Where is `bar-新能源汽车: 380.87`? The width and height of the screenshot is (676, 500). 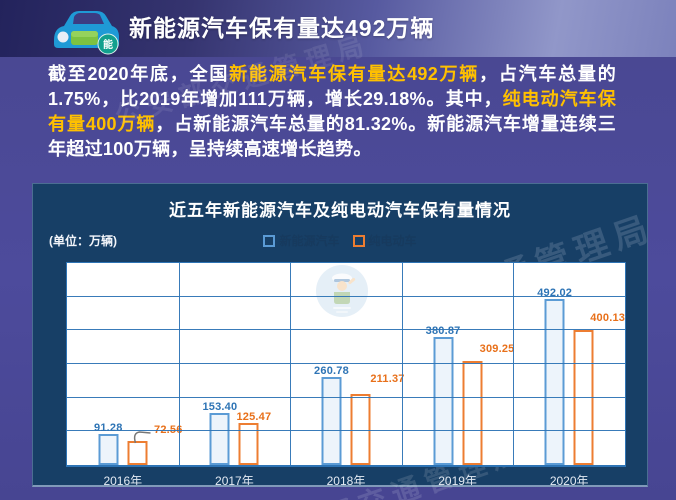 bar-新能源汽车: 380.87 is located at coordinates (443, 395).